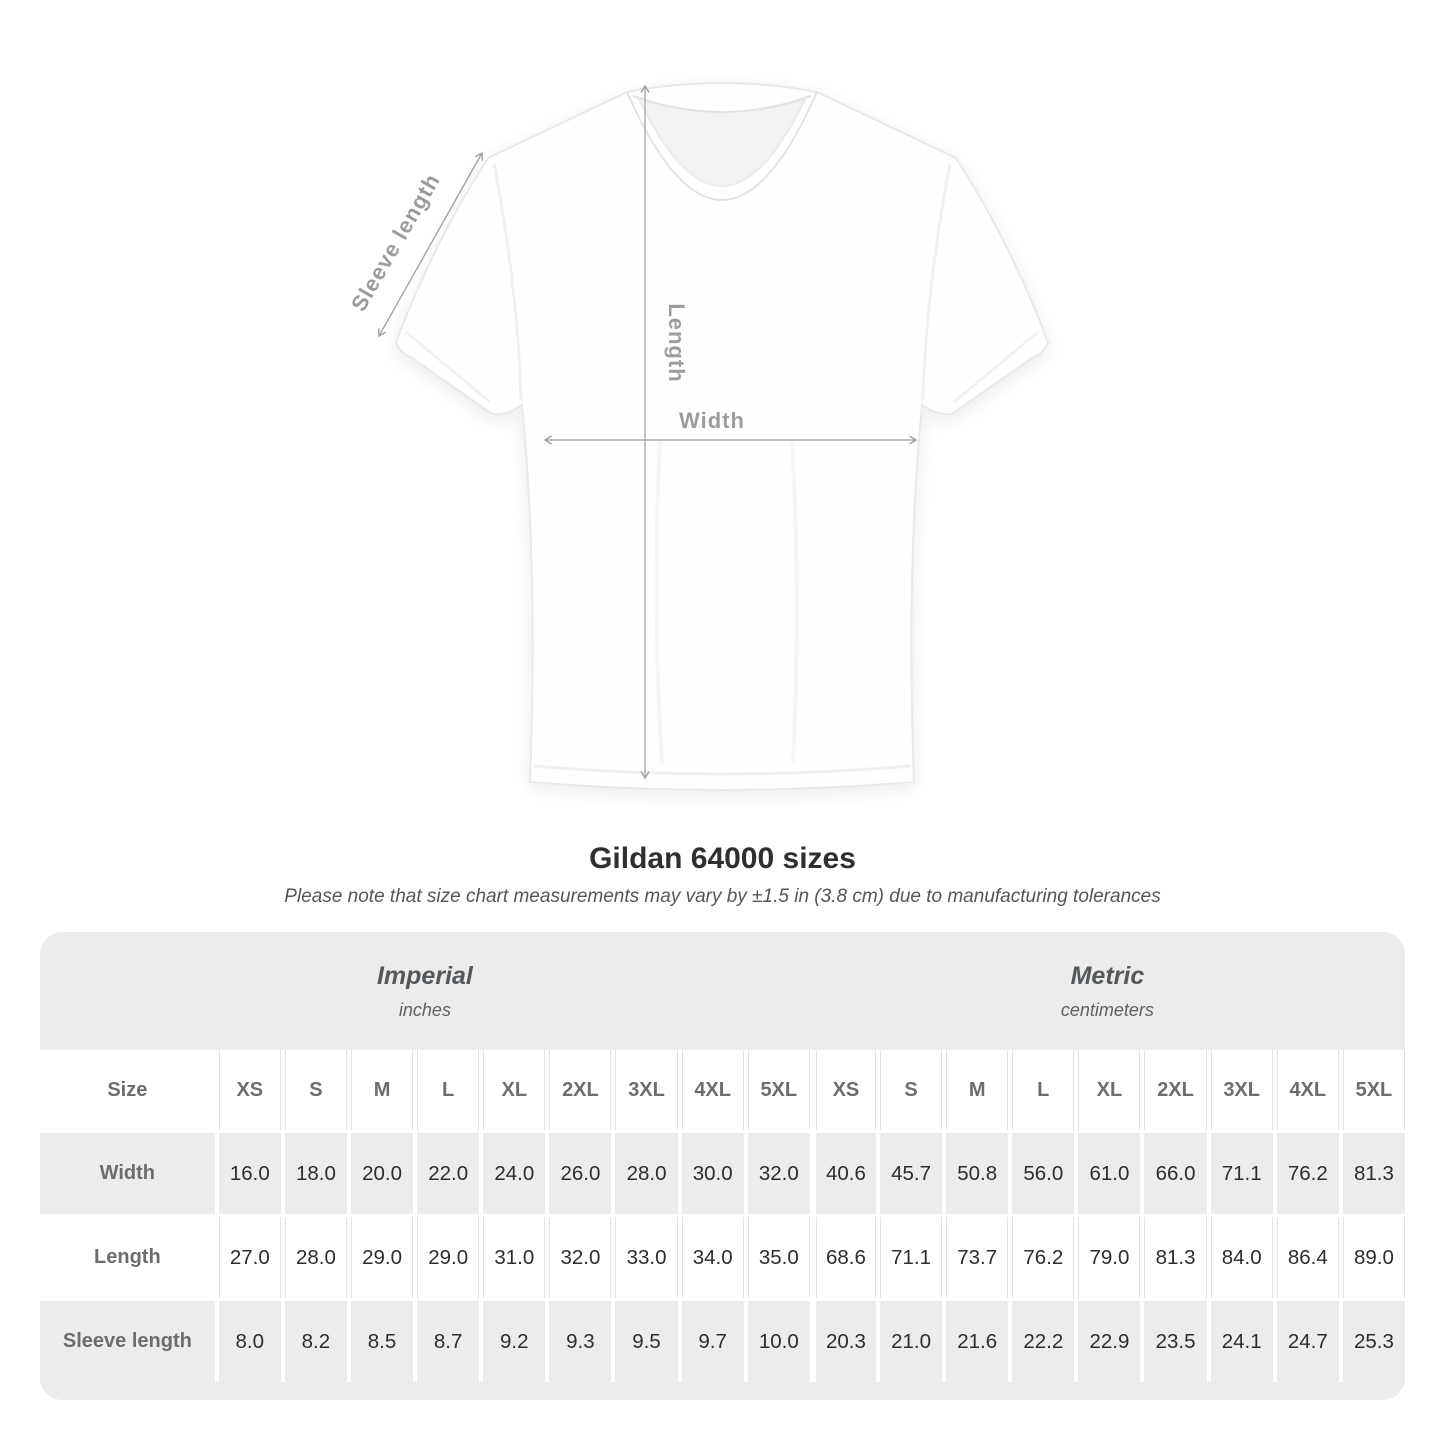 This screenshot has height=1445, width=1445. What do you see at coordinates (712, 420) in the screenshot?
I see `width-label: Width` at bounding box center [712, 420].